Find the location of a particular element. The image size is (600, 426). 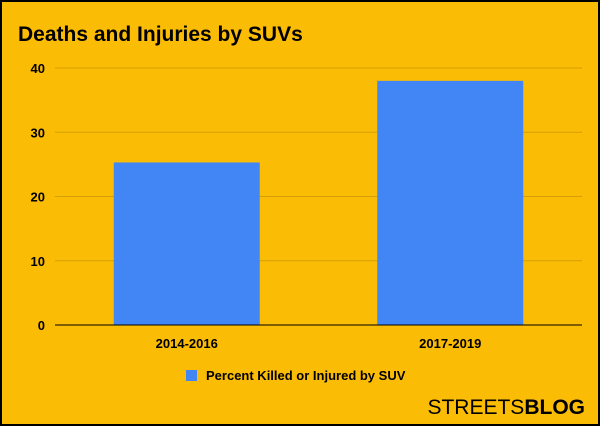

y-tick-label: 20 is located at coordinates (38, 197).